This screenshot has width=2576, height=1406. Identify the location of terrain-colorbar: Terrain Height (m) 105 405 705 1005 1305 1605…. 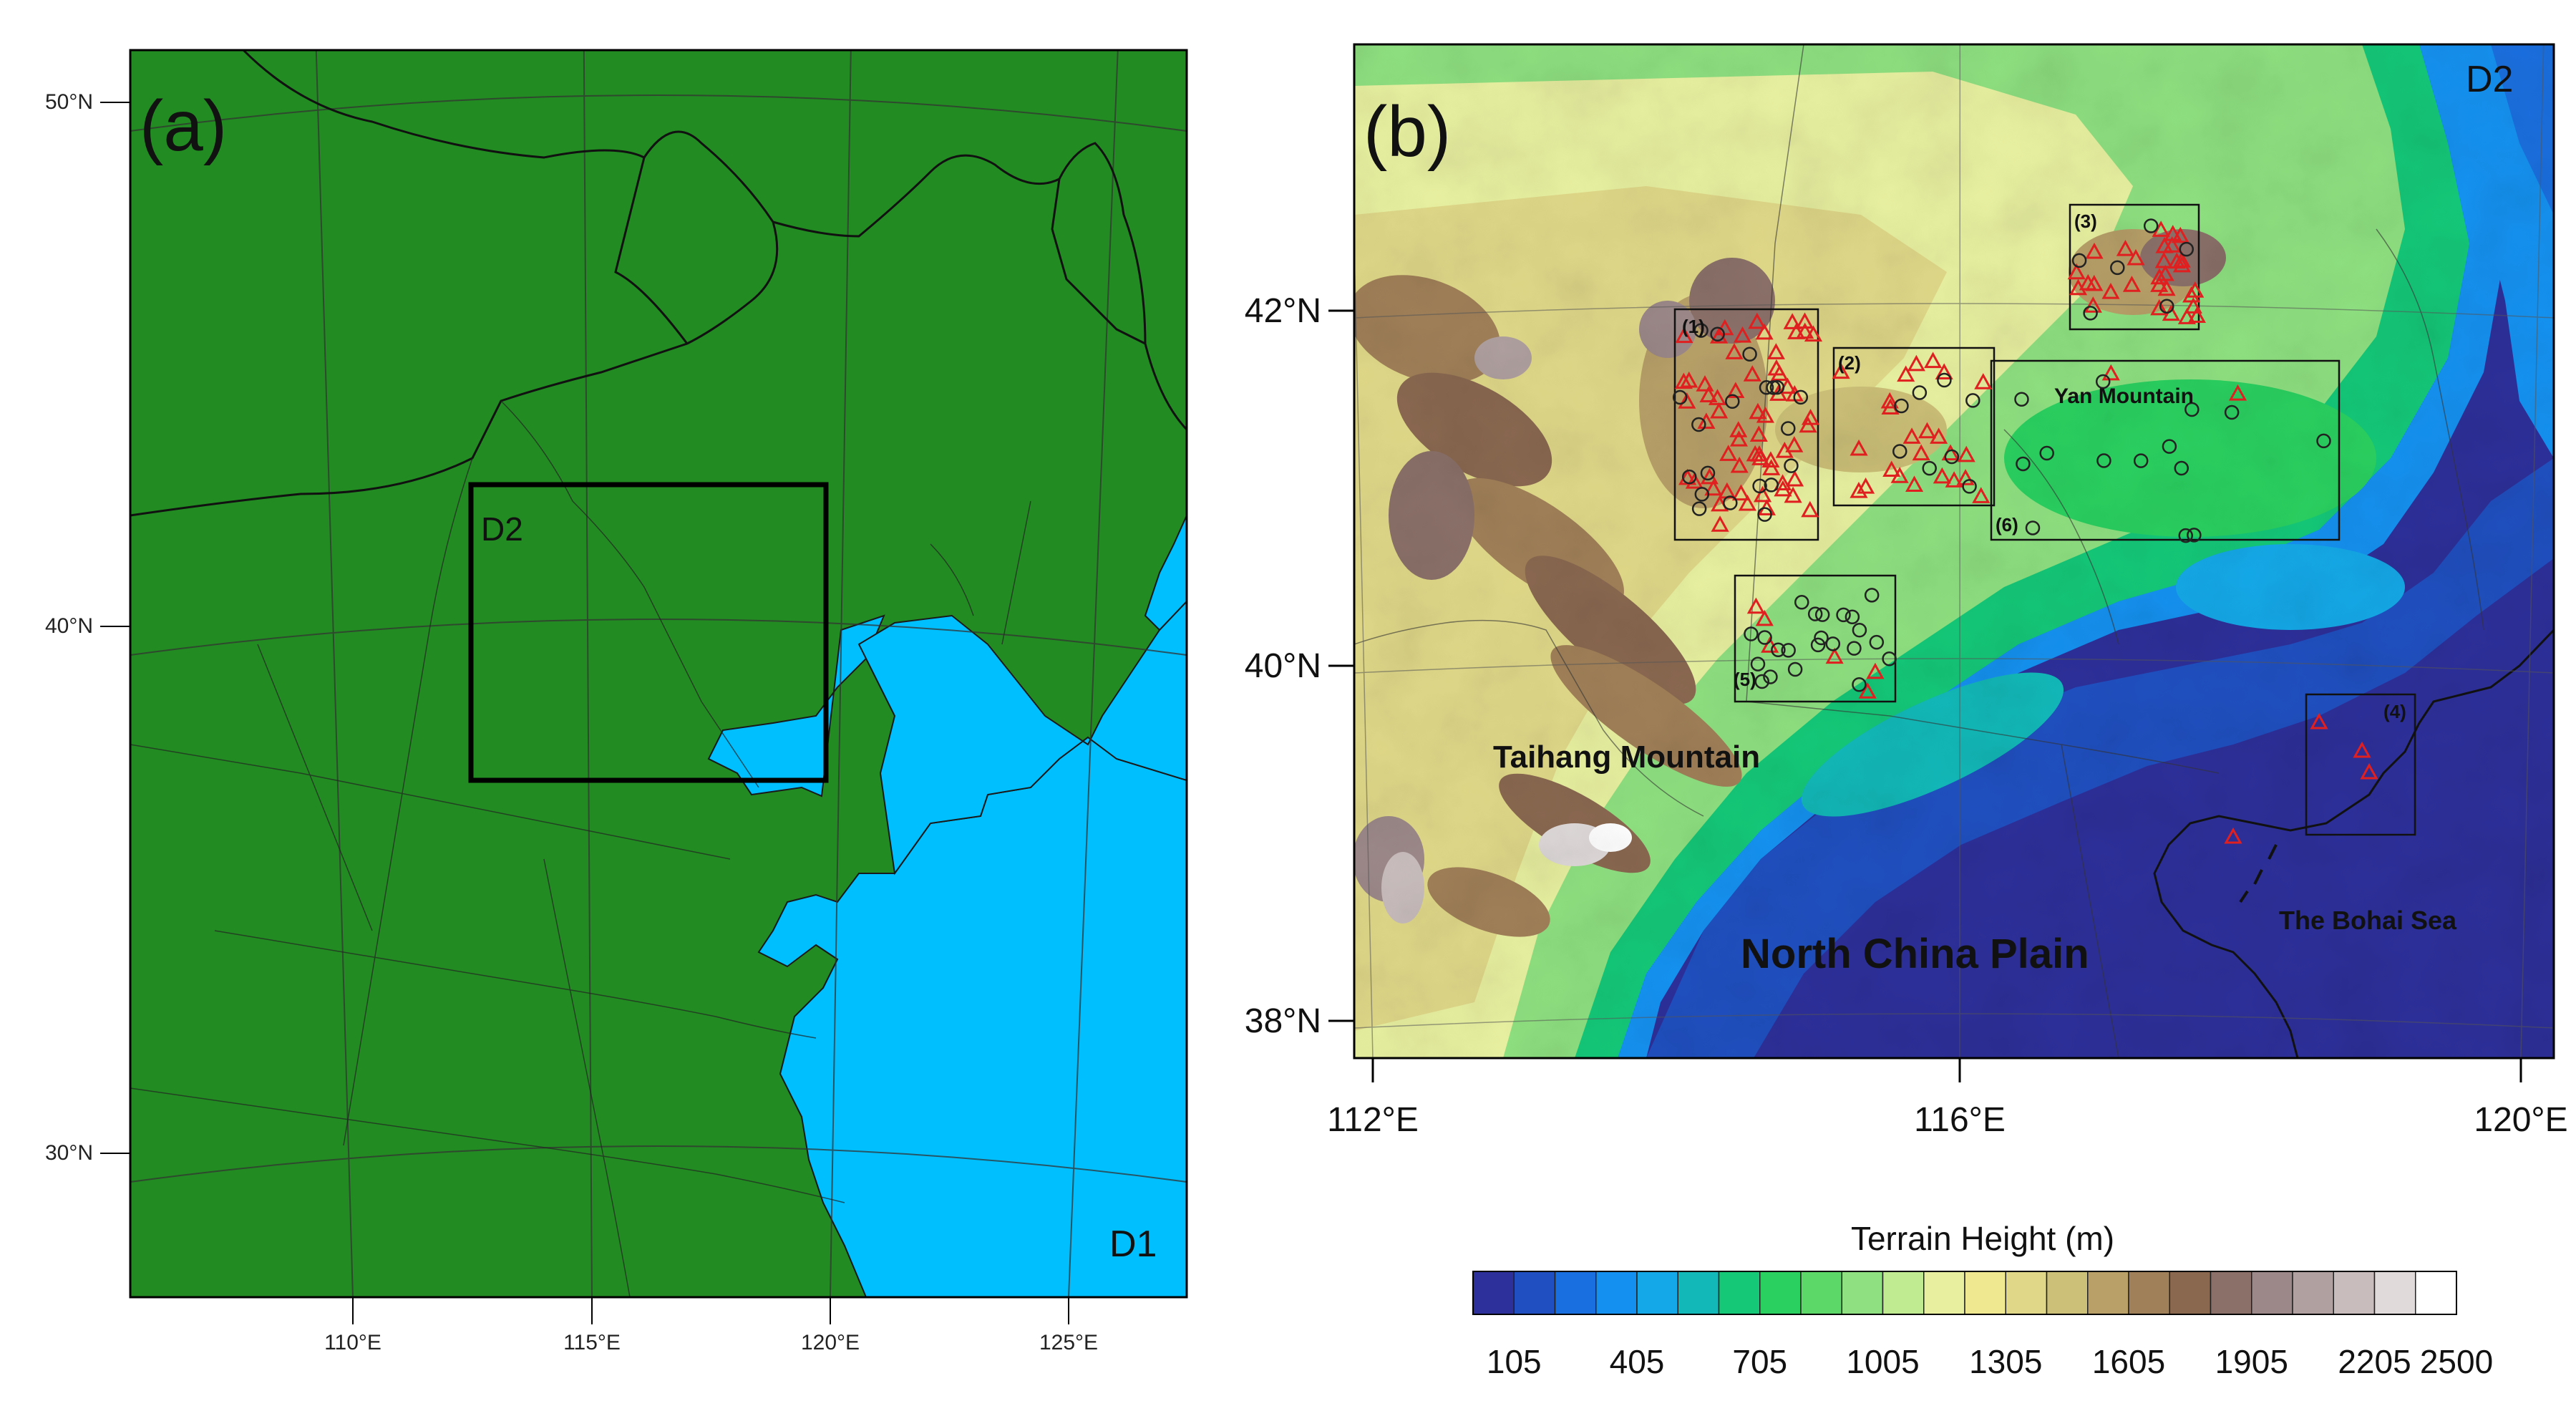
(1982, 1300).